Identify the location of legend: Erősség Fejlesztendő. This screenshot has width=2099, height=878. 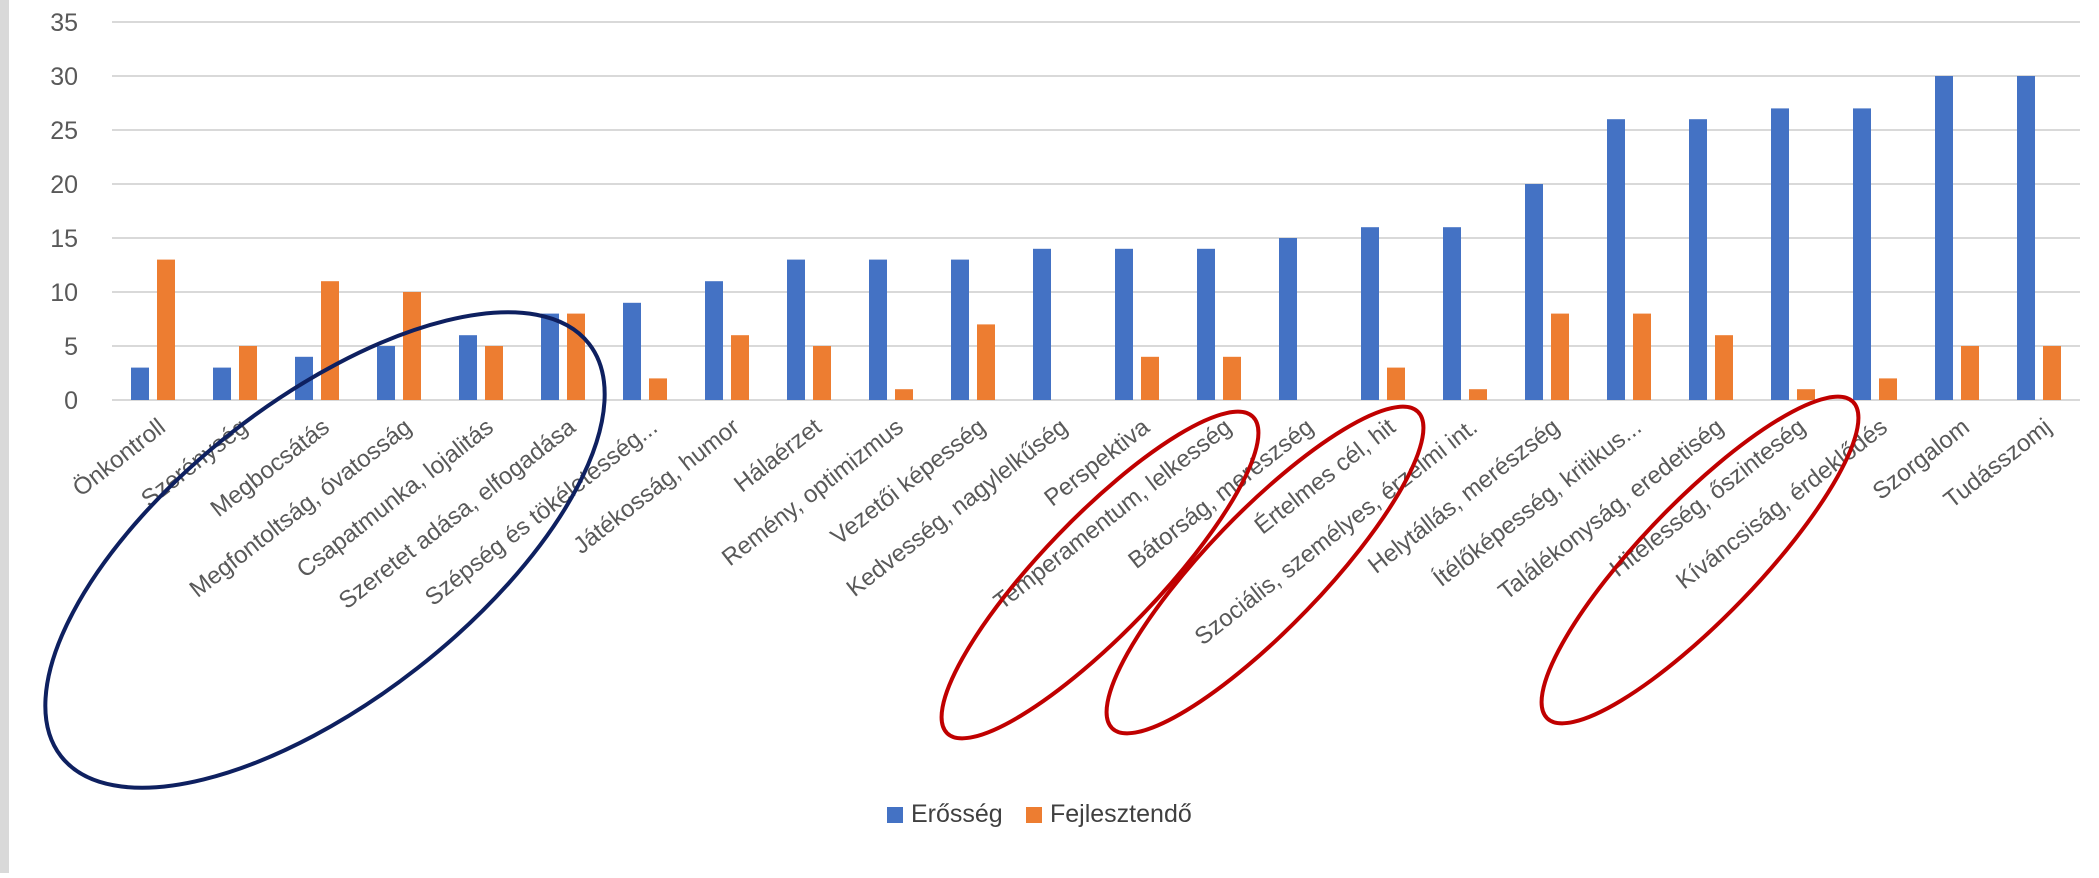
(1039, 814).